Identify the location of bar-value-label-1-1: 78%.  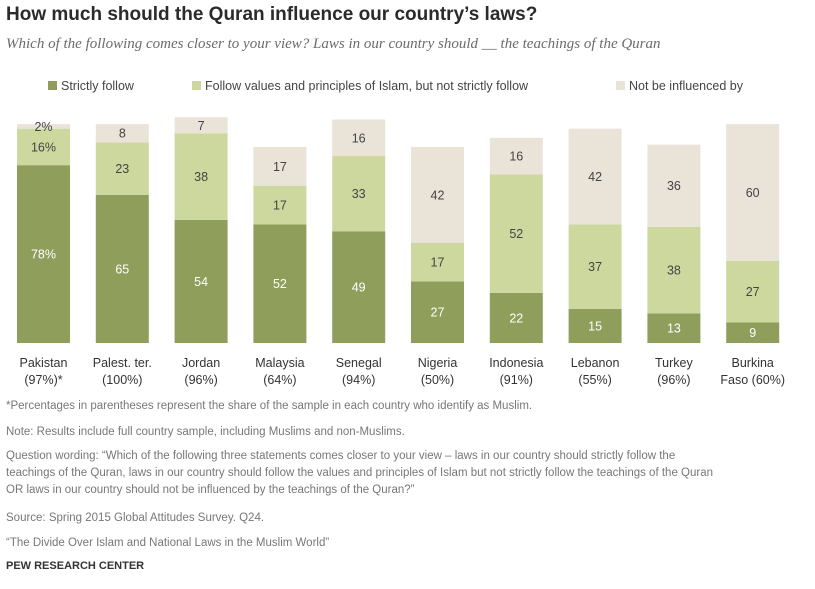
(43, 255).